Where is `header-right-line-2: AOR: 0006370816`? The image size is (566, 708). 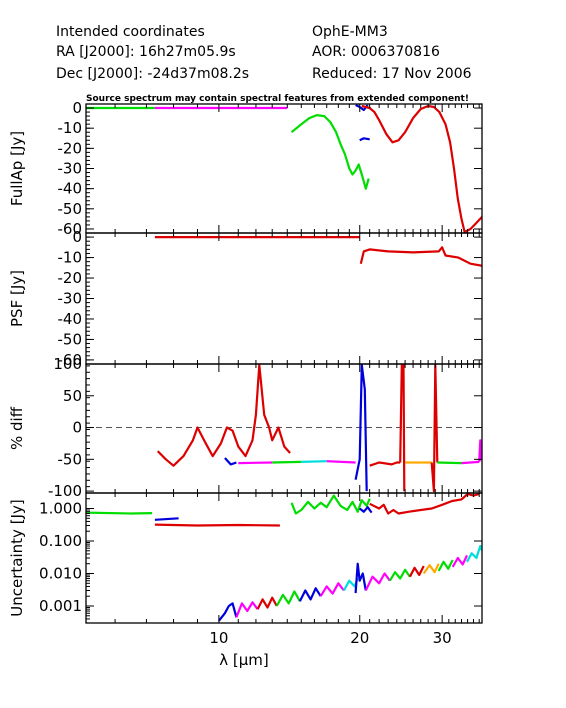 header-right-line-2: AOR: 0006370816 is located at coordinates (376, 52).